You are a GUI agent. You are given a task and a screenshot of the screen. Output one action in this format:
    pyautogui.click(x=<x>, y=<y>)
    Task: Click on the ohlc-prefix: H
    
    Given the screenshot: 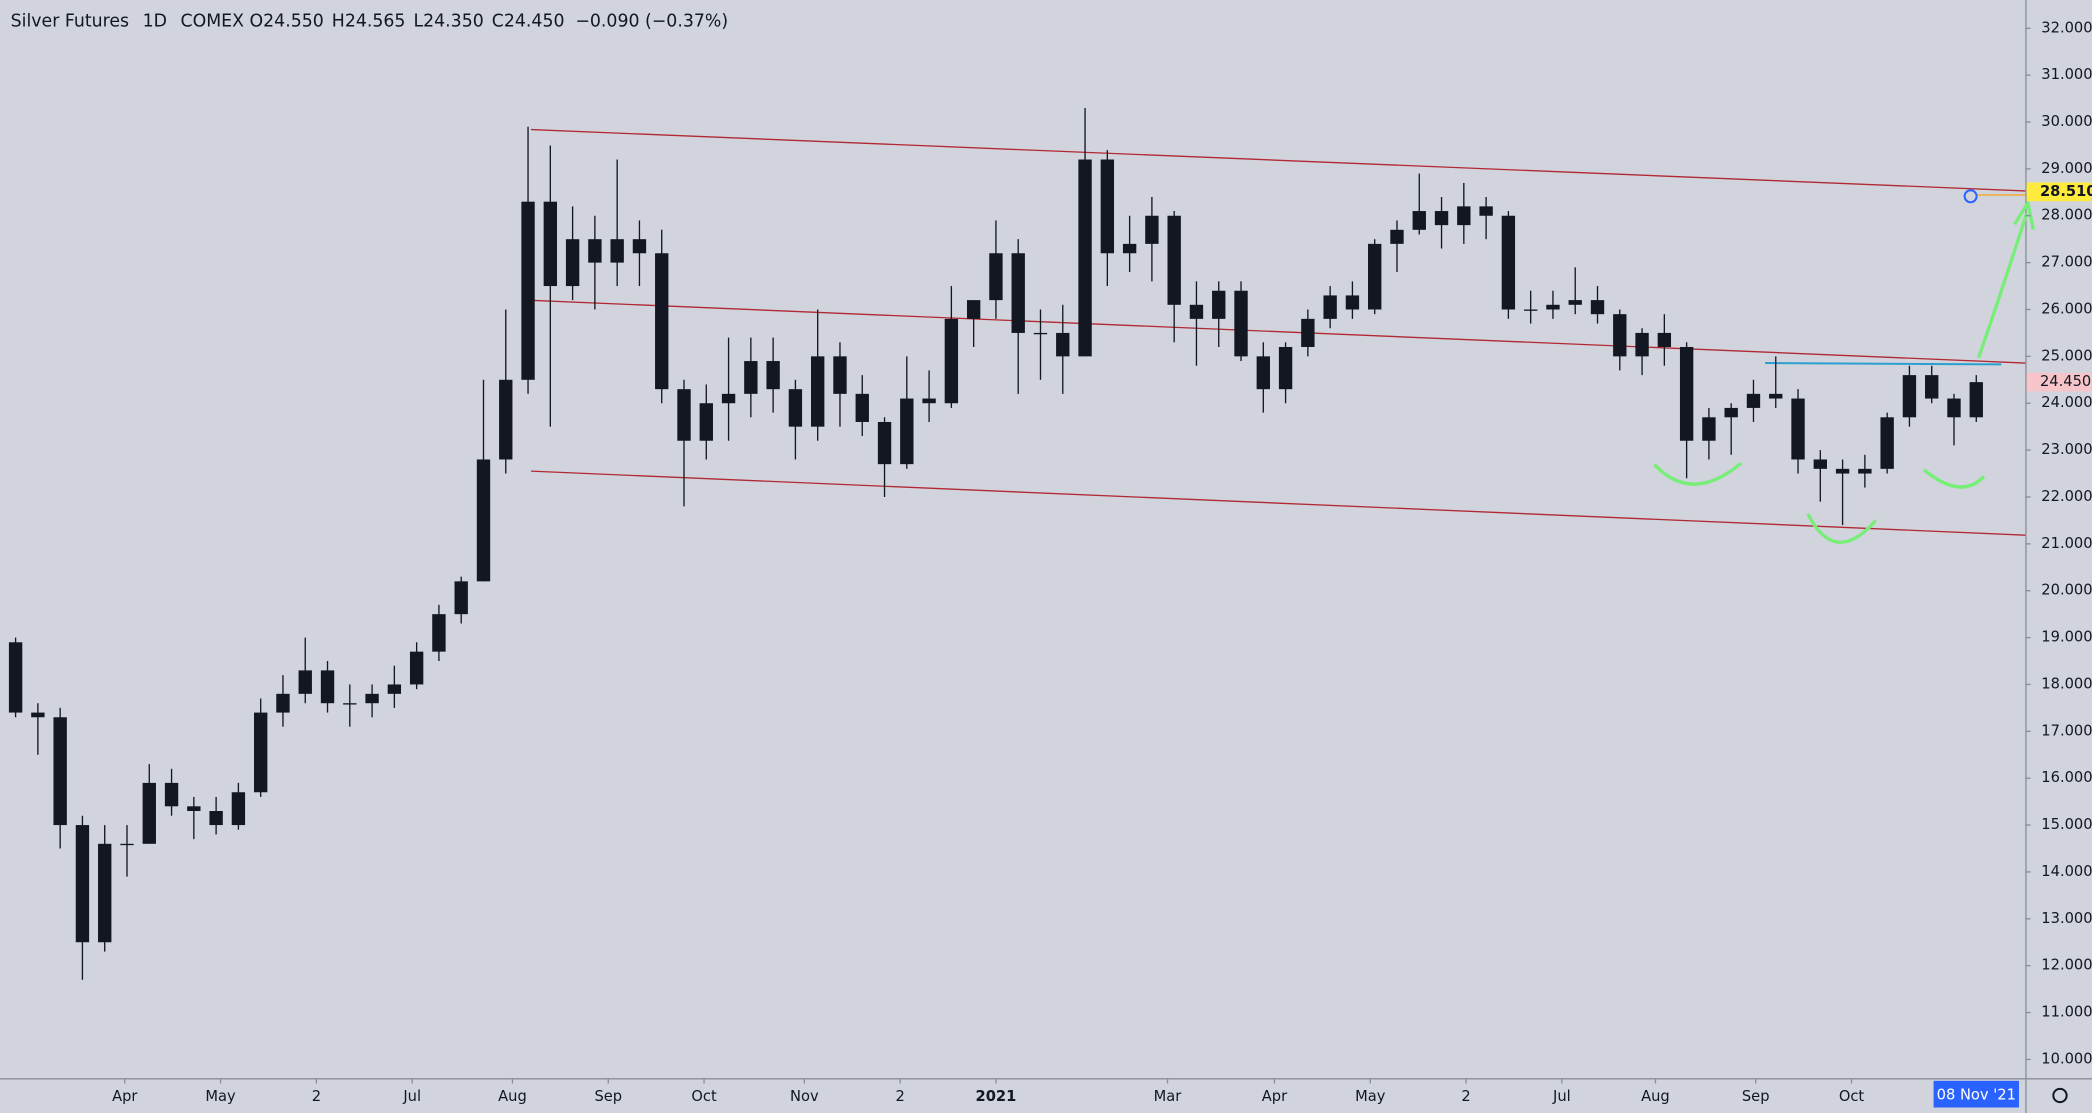 What is the action you would take?
    pyautogui.click(x=338, y=21)
    